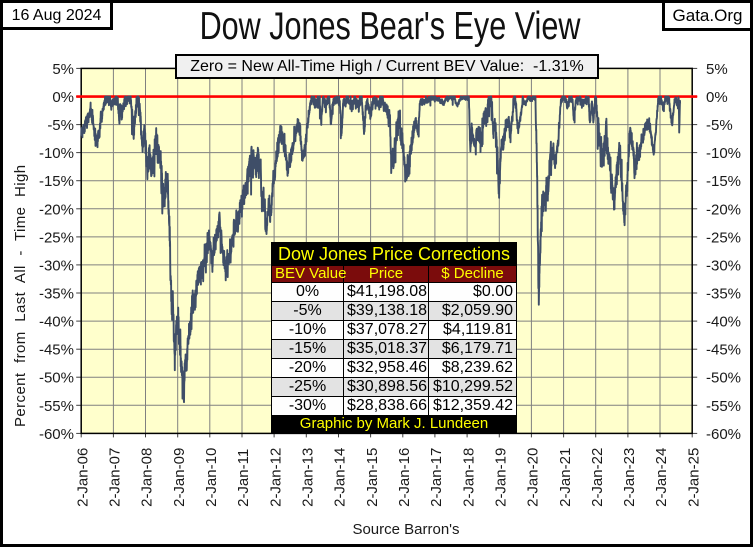 The height and width of the screenshot is (547, 753). What do you see at coordinates (405, 529) in the screenshot?
I see `svg-text: Source Barron's` at bounding box center [405, 529].